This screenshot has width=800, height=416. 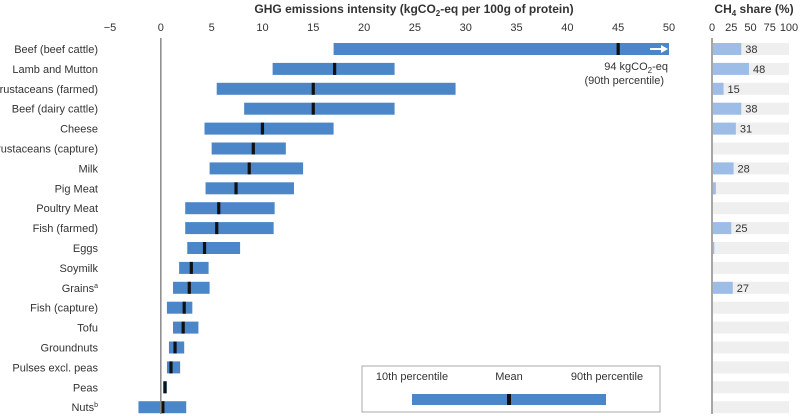 What do you see at coordinates (70, 349) in the screenshot?
I see `category-label: Groundnuts` at bounding box center [70, 349].